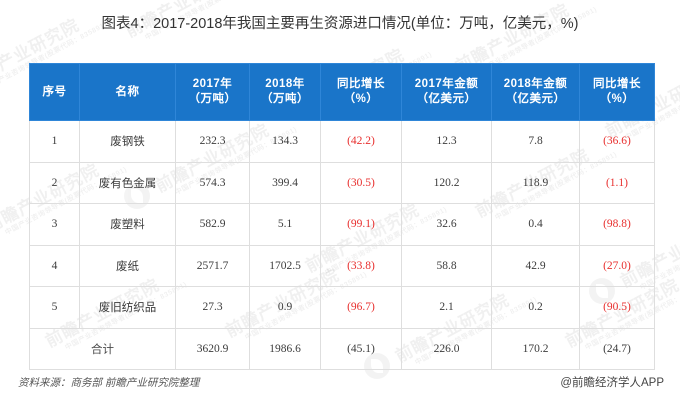  Describe the element at coordinates (212, 141) in the screenshot. I see `cell-volume-2017: 232.3` at that location.